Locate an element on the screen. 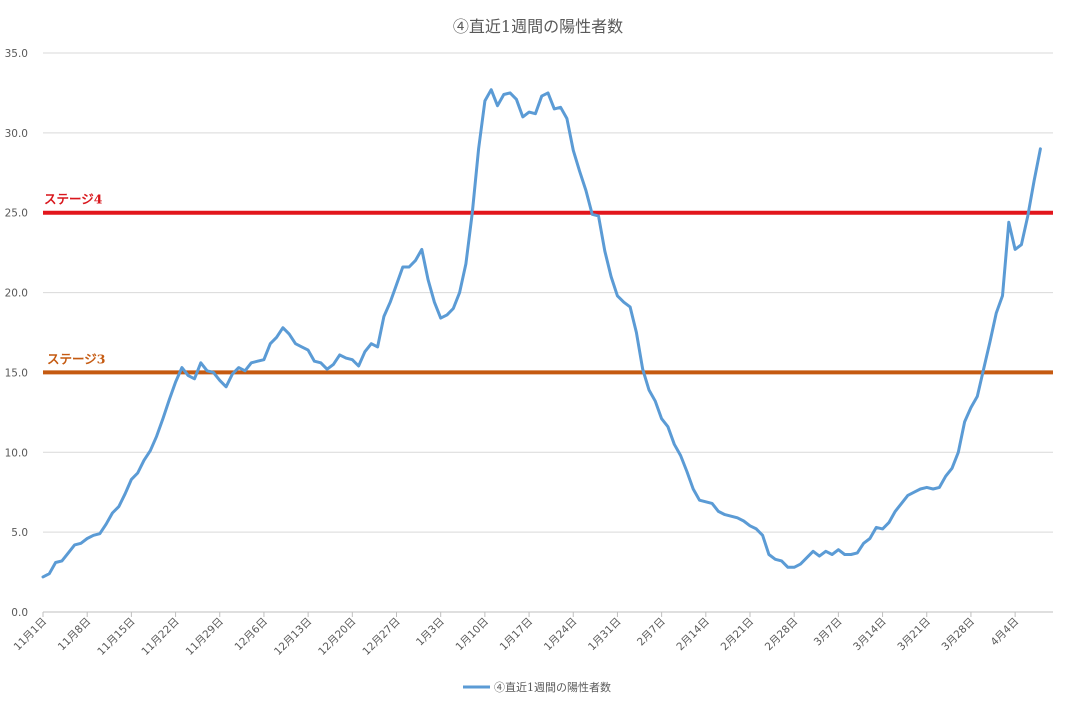 The height and width of the screenshot is (701, 1077). y-tick-label: 35.0 is located at coordinates (16, 54).